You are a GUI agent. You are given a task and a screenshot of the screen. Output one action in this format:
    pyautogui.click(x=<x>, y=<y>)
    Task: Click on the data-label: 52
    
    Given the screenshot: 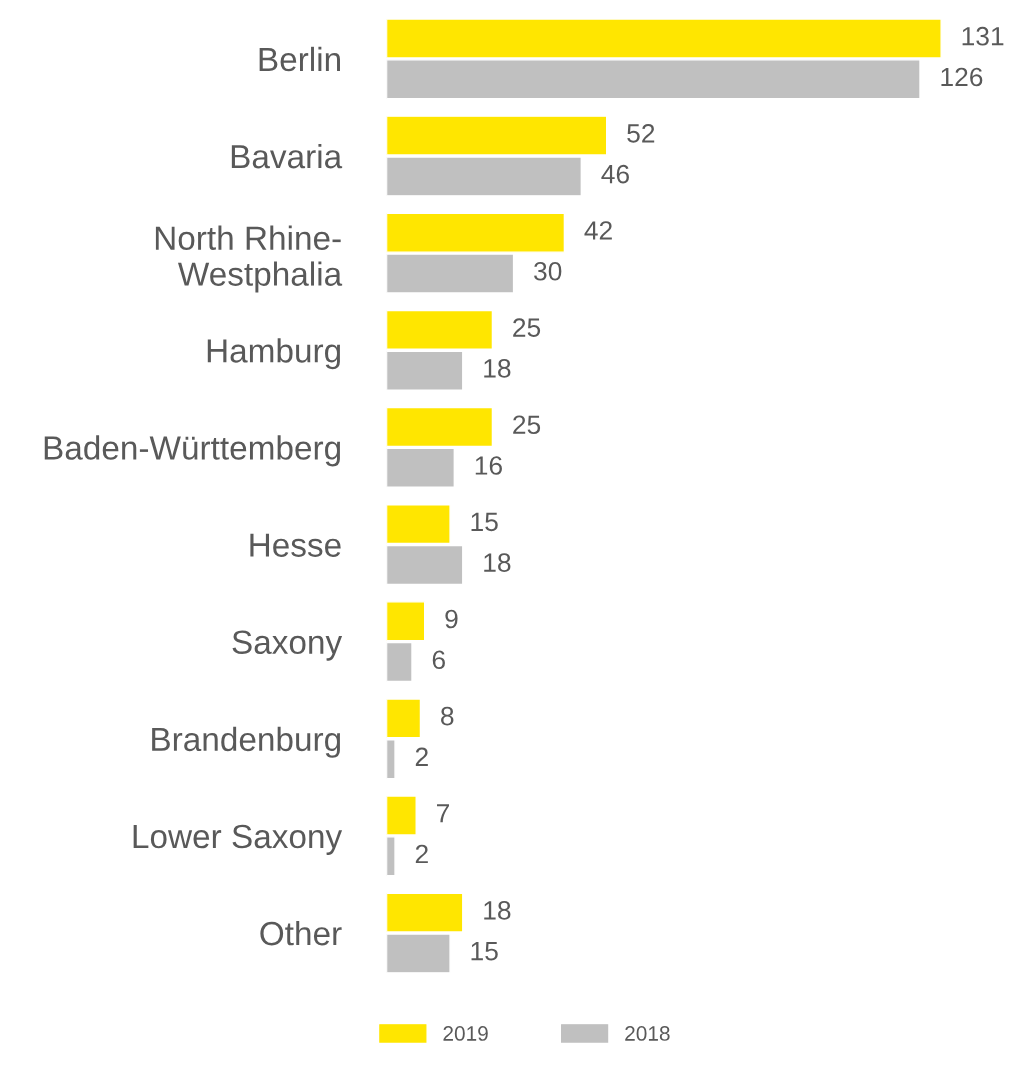 What is the action you would take?
    pyautogui.click(x=641, y=133)
    